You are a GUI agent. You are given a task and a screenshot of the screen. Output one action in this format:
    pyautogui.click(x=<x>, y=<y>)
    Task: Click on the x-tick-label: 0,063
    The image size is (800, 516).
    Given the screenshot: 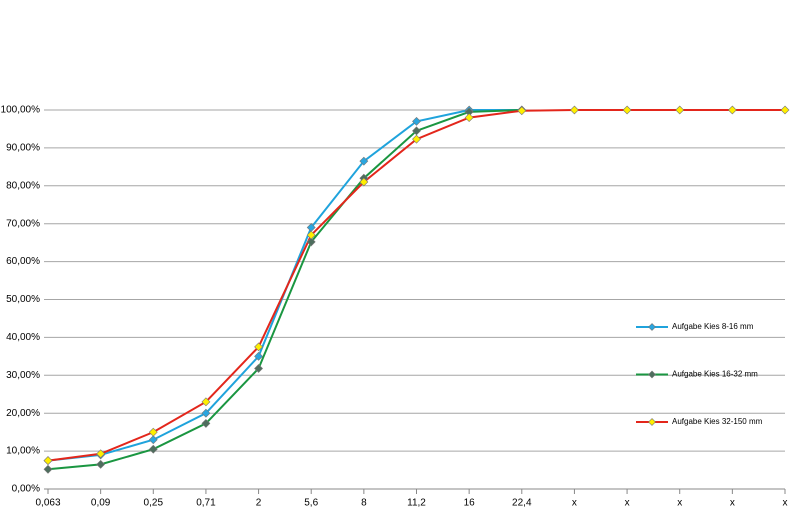 What is the action you would take?
    pyautogui.click(x=47, y=503)
    